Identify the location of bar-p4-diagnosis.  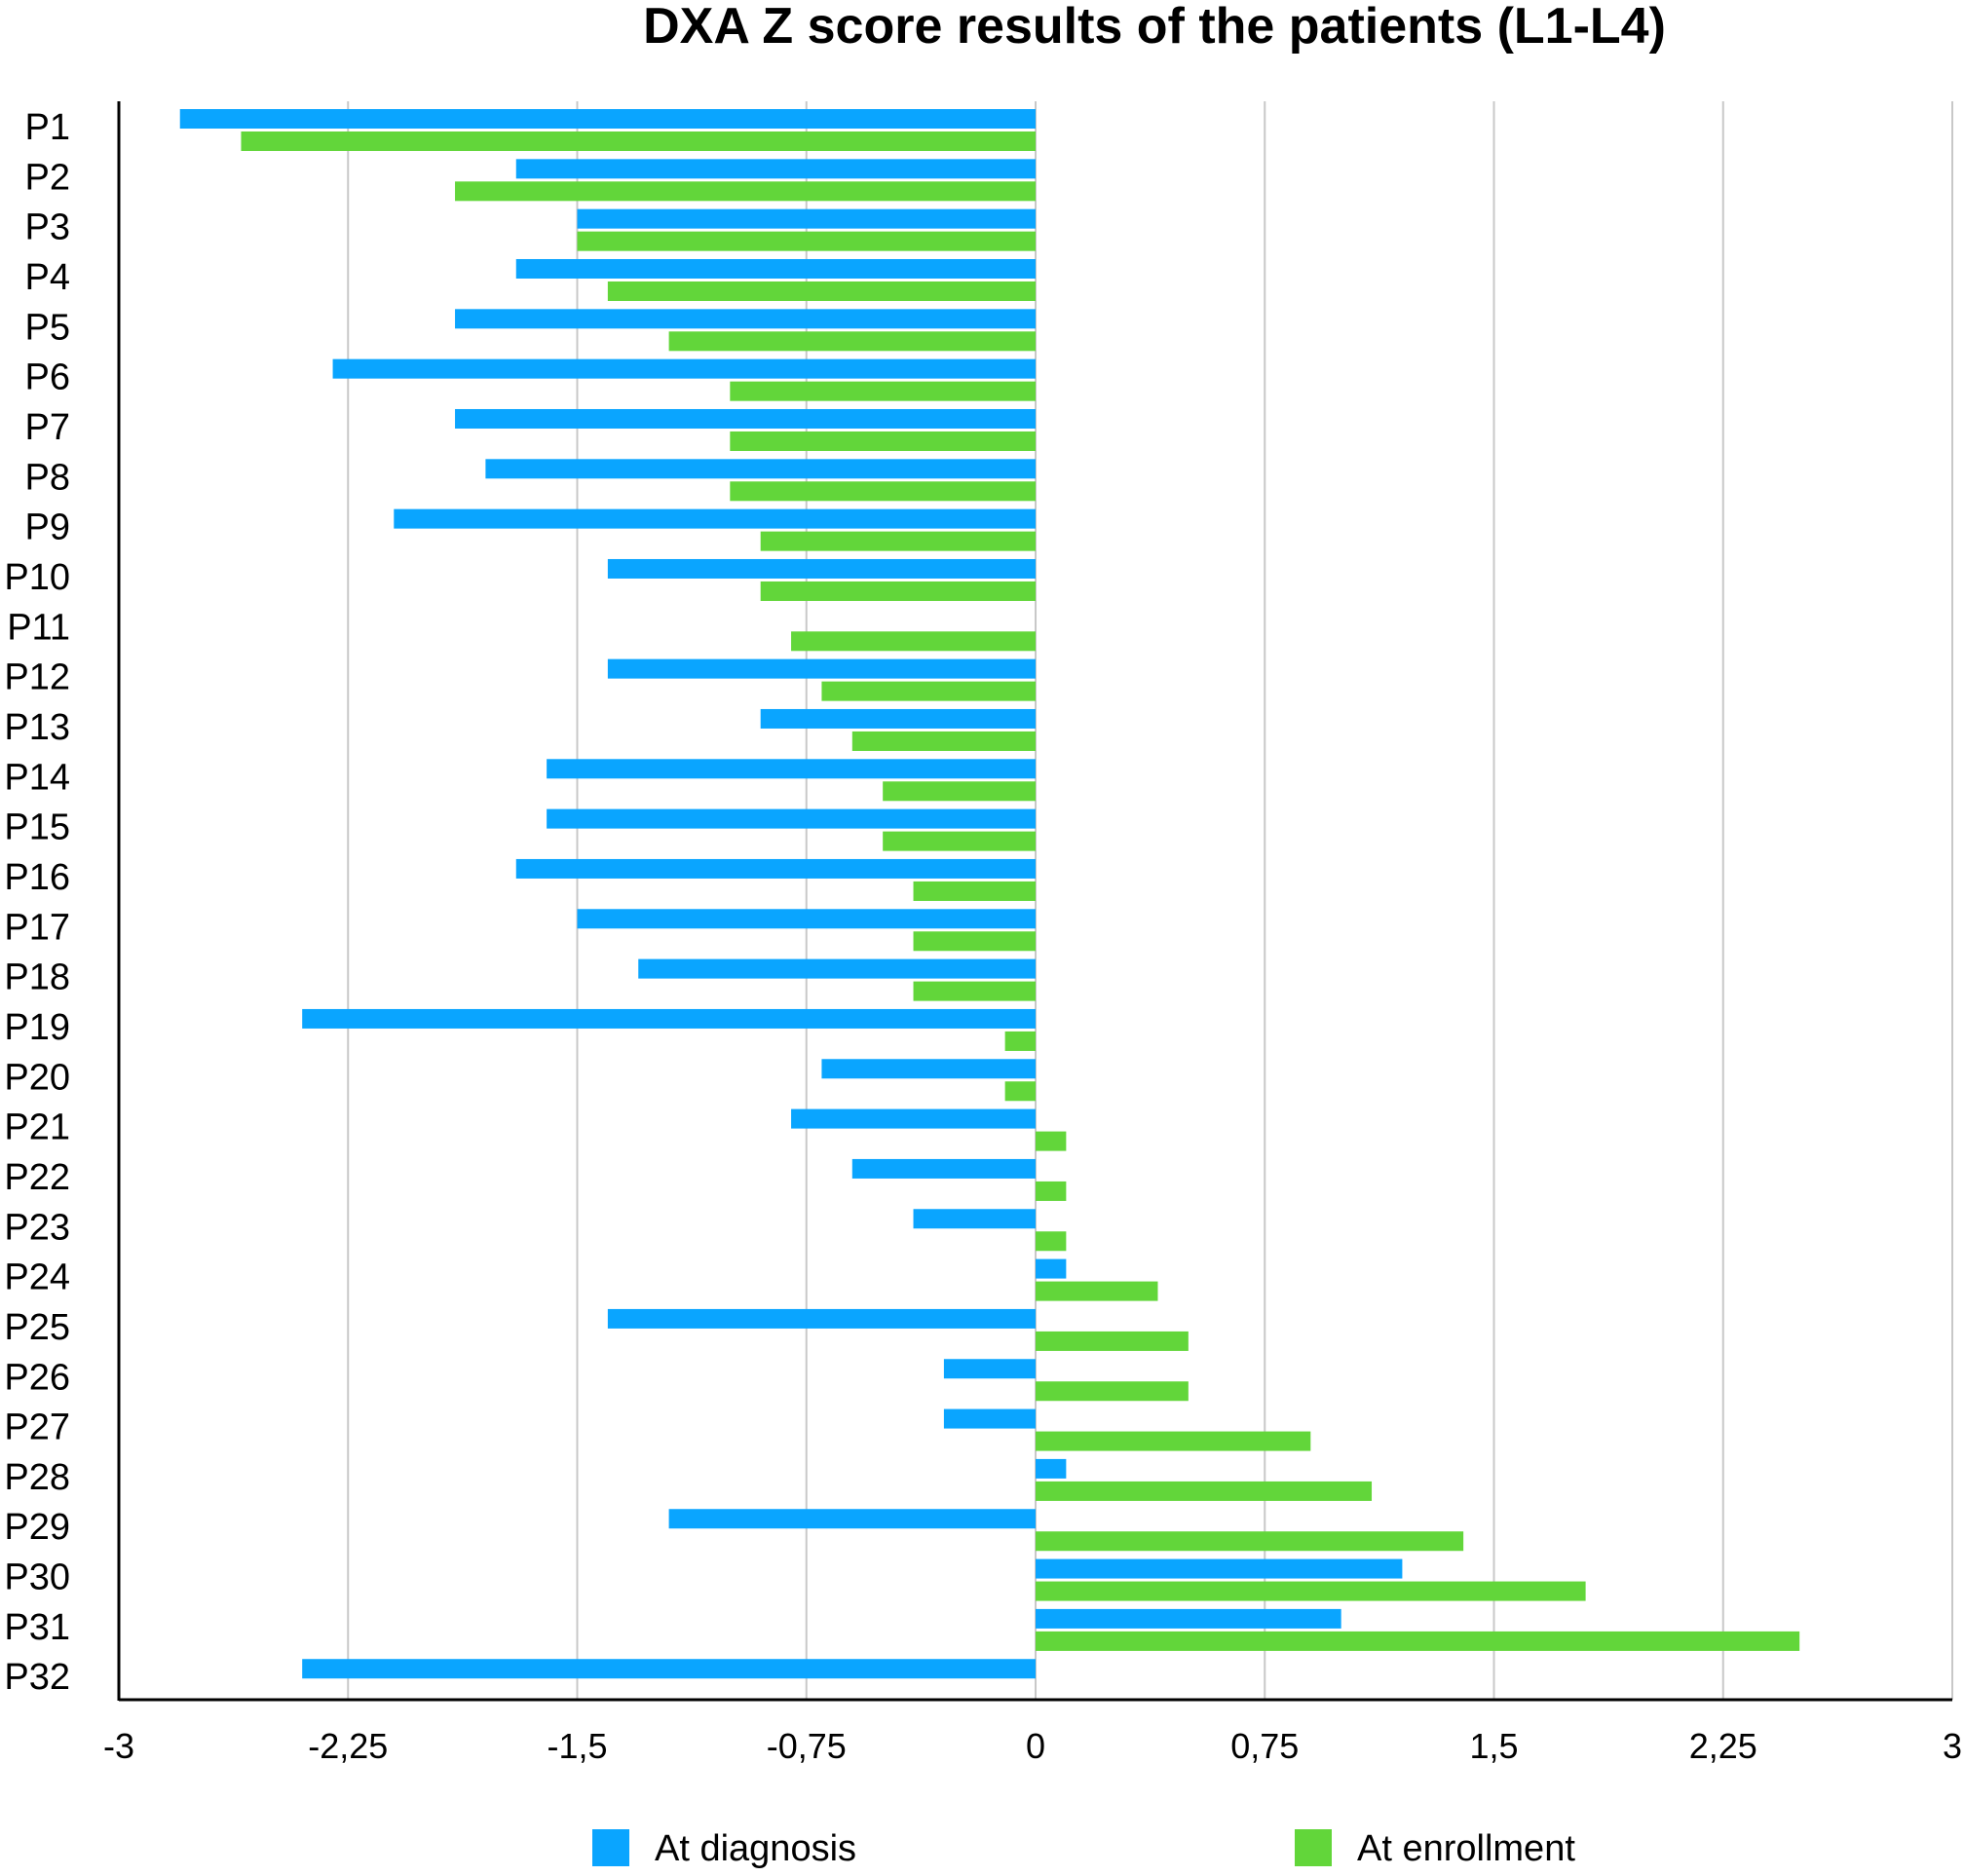
(775, 269).